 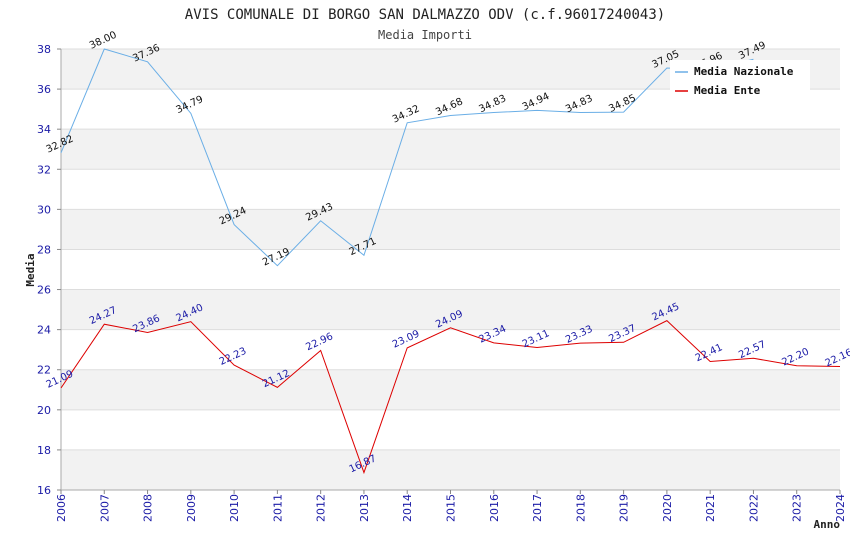 I want to click on legend-box, so click(x=740, y=80).